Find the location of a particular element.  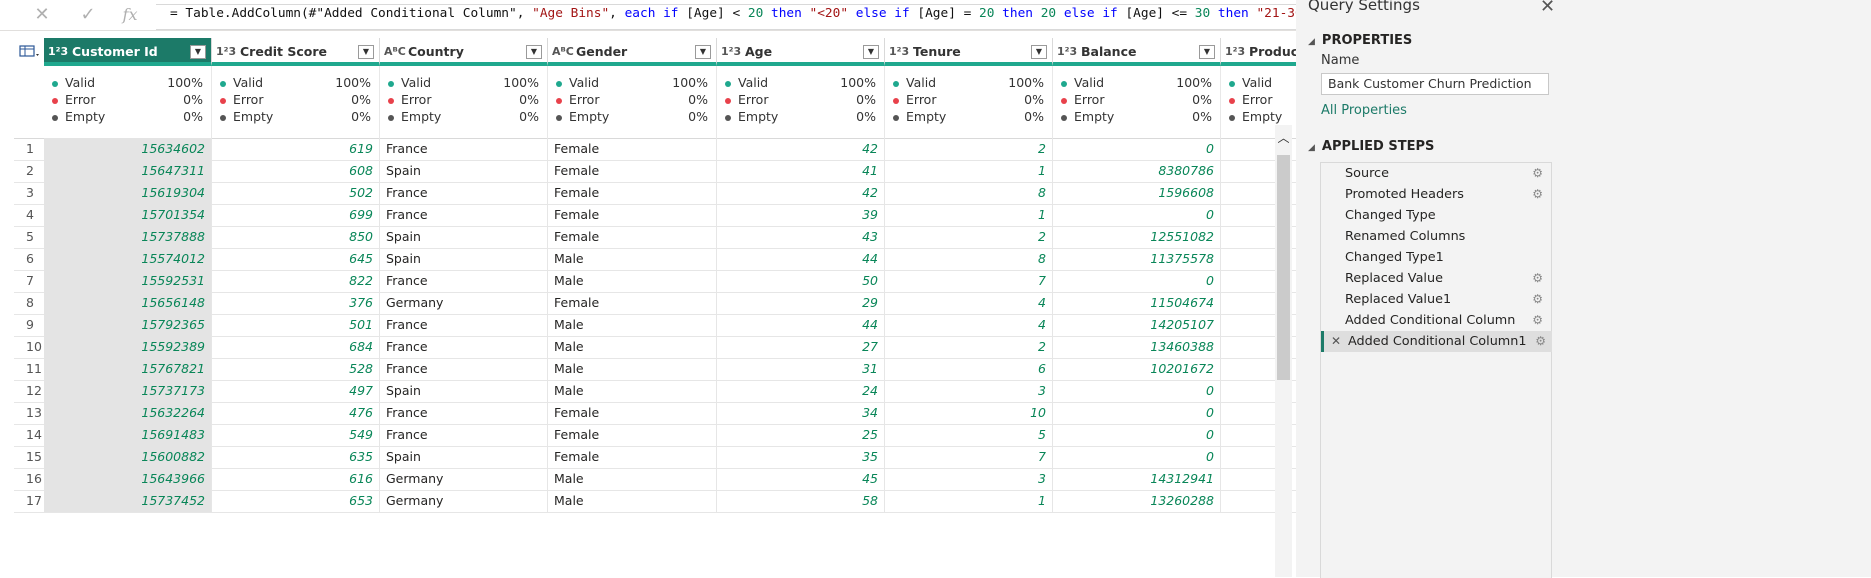

table-cell: 11504674 is located at coordinates (1137, 303).